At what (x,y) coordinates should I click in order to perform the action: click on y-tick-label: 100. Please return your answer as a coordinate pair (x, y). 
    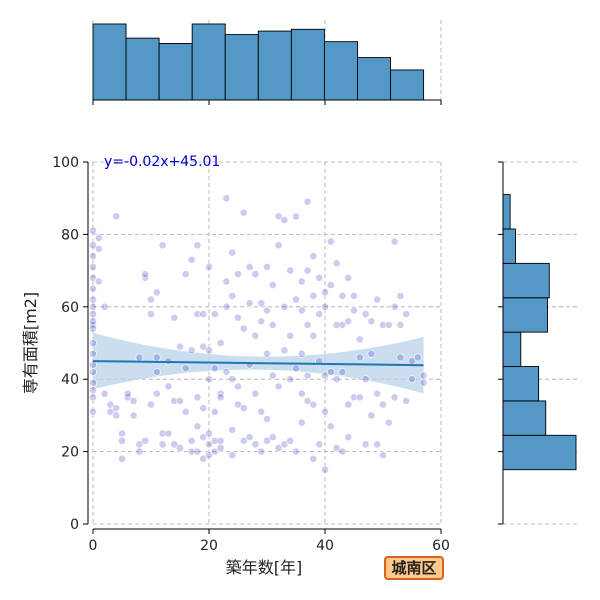
    Looking at the image, I should click on (65, 163).